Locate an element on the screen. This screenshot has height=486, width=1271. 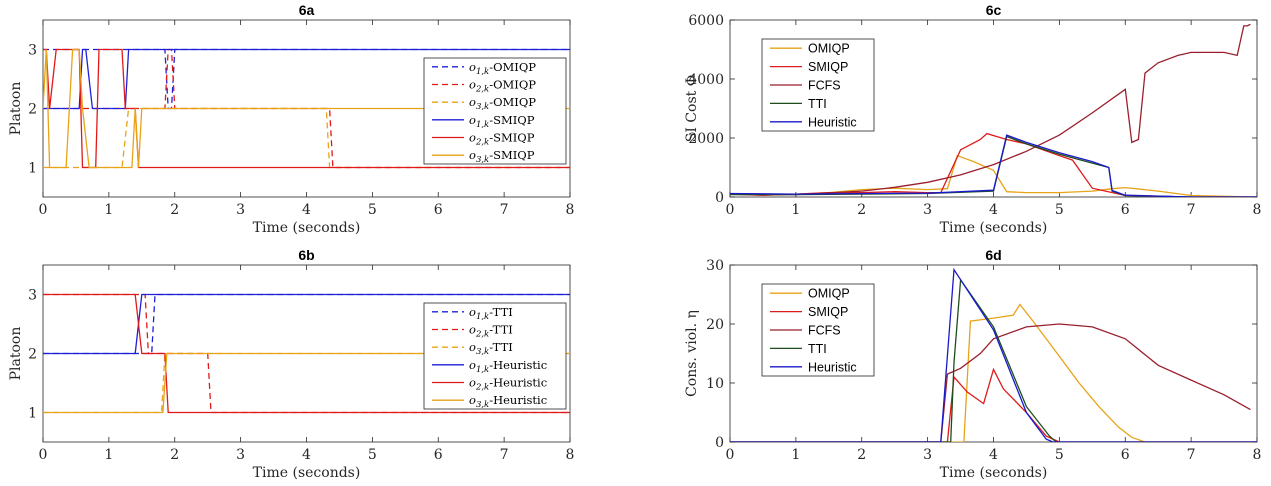
series-line-o3-k-smiqp is located at coordinates (306, 108).